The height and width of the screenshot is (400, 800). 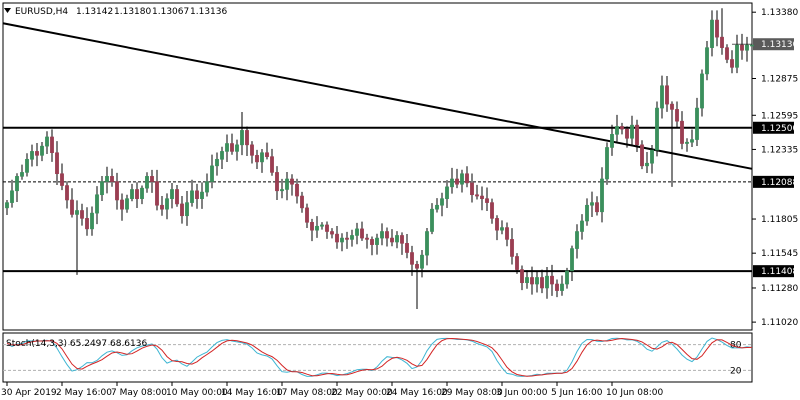 I want to click on stochastic-panel: 80 20, so click(x=377, y=357).